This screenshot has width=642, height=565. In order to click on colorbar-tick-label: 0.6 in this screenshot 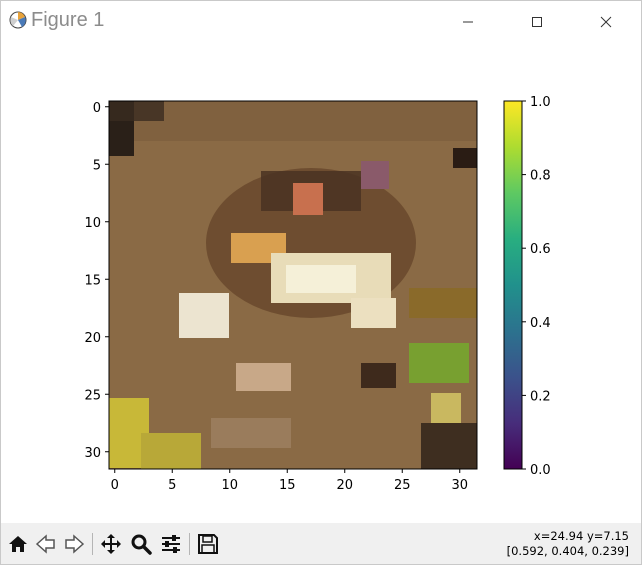, I will do `click(540, 249)`.